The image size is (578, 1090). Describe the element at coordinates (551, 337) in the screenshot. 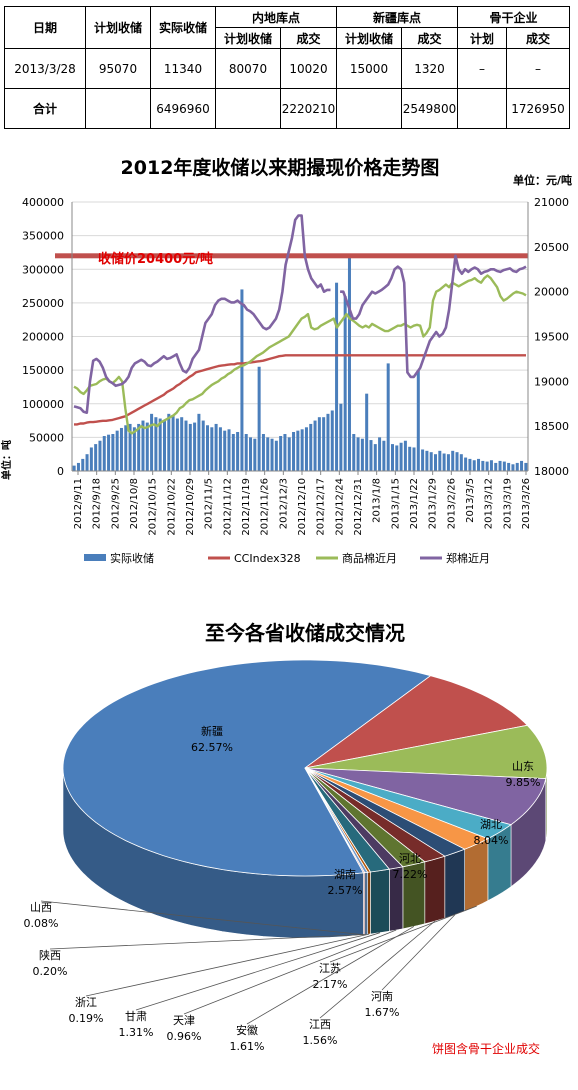

I see `right-tick-label: 19500` at that location.